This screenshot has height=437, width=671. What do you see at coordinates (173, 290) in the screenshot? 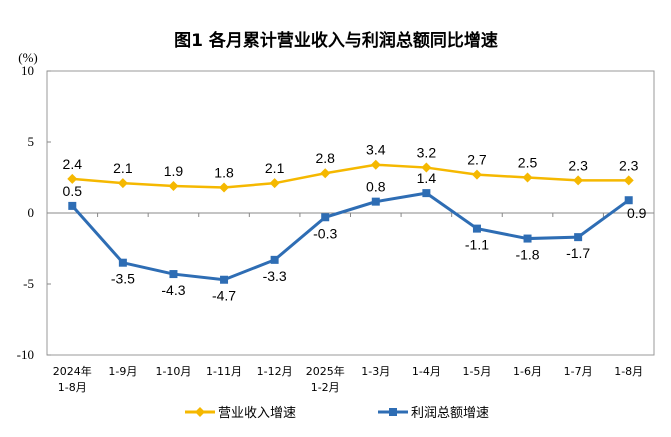
I see `data-label: -4.3` at bounding box center [173, 290].